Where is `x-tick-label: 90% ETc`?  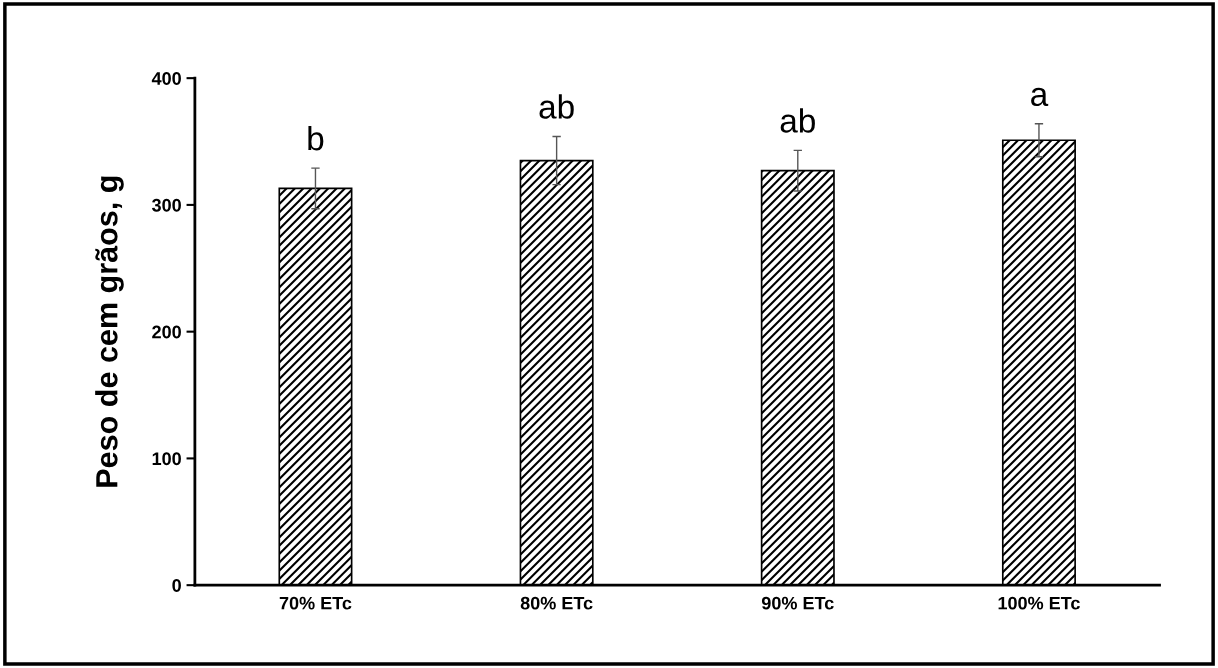 x-tick-label: 90% ETc is located at coordinates (797, 603).